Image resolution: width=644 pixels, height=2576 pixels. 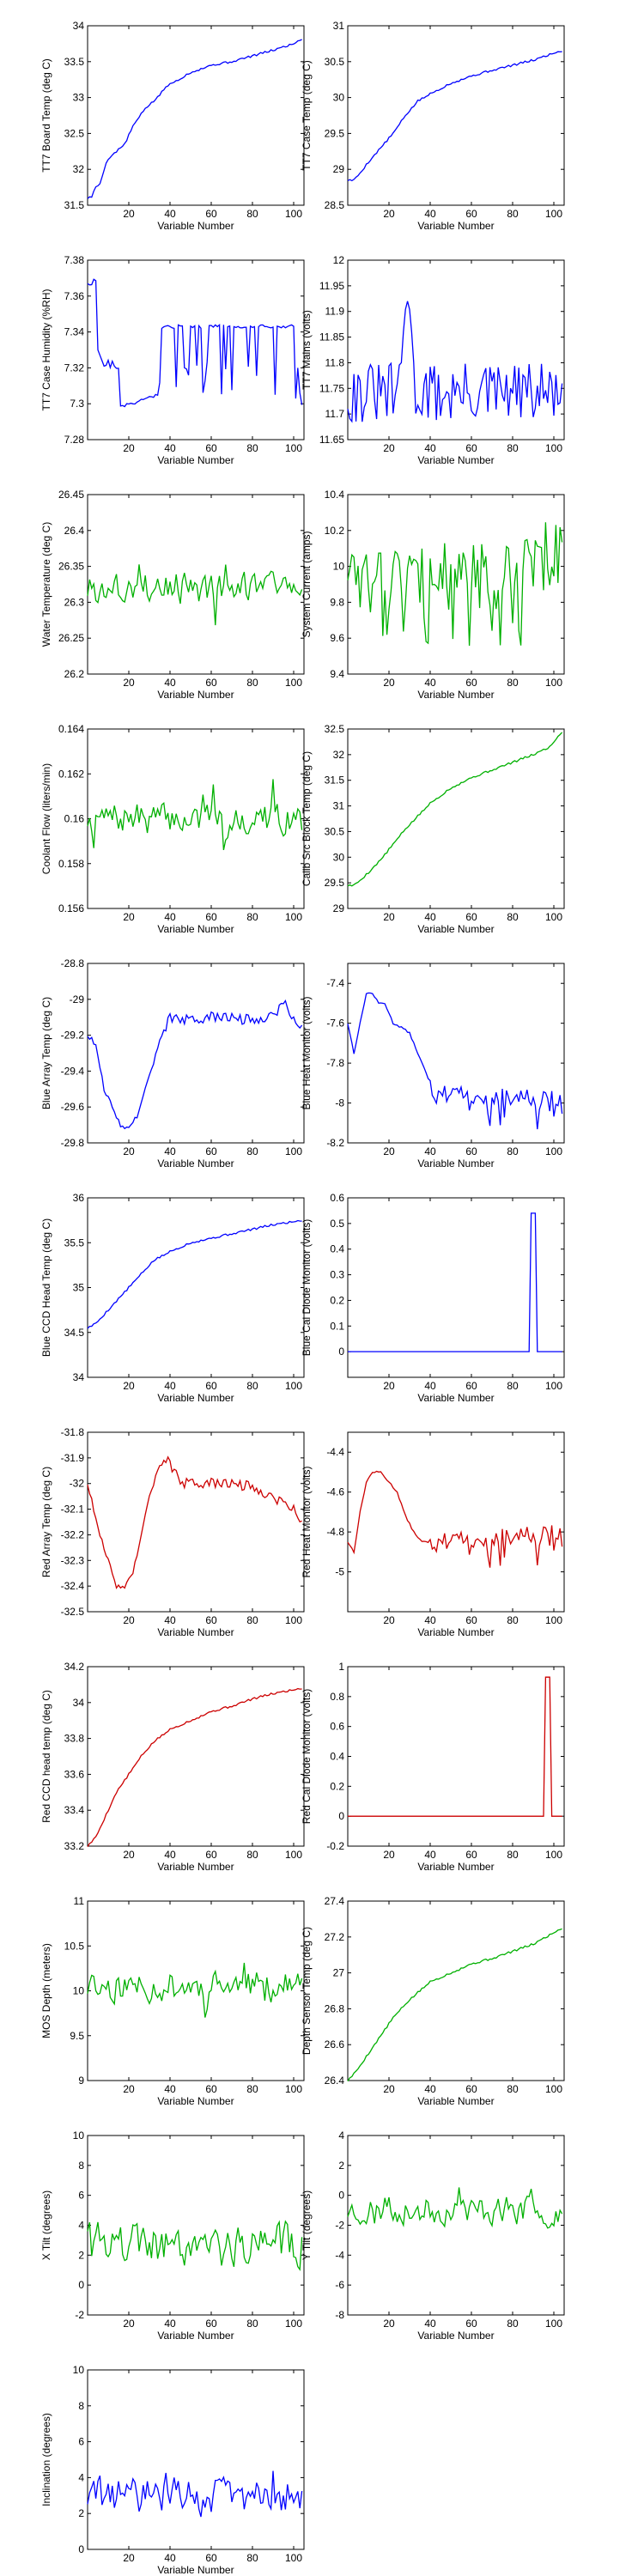 I want to click on y-tick-label: 10, so click(x=79, y=2370).